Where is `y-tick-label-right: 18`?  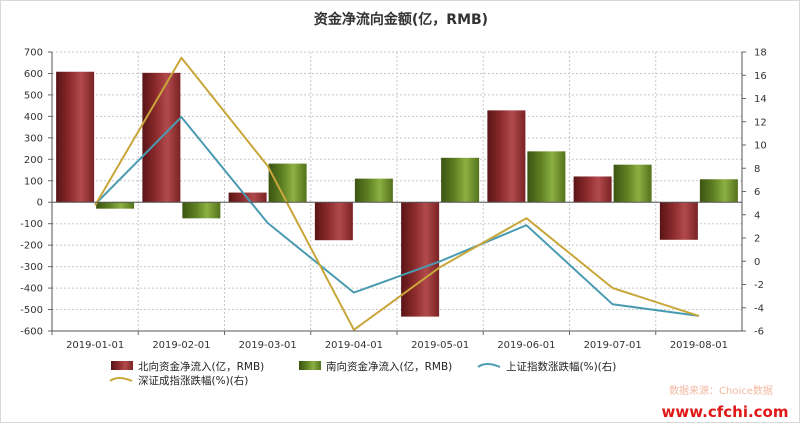 y-tick-label-right: 18 is located at coordinates (760, 53).